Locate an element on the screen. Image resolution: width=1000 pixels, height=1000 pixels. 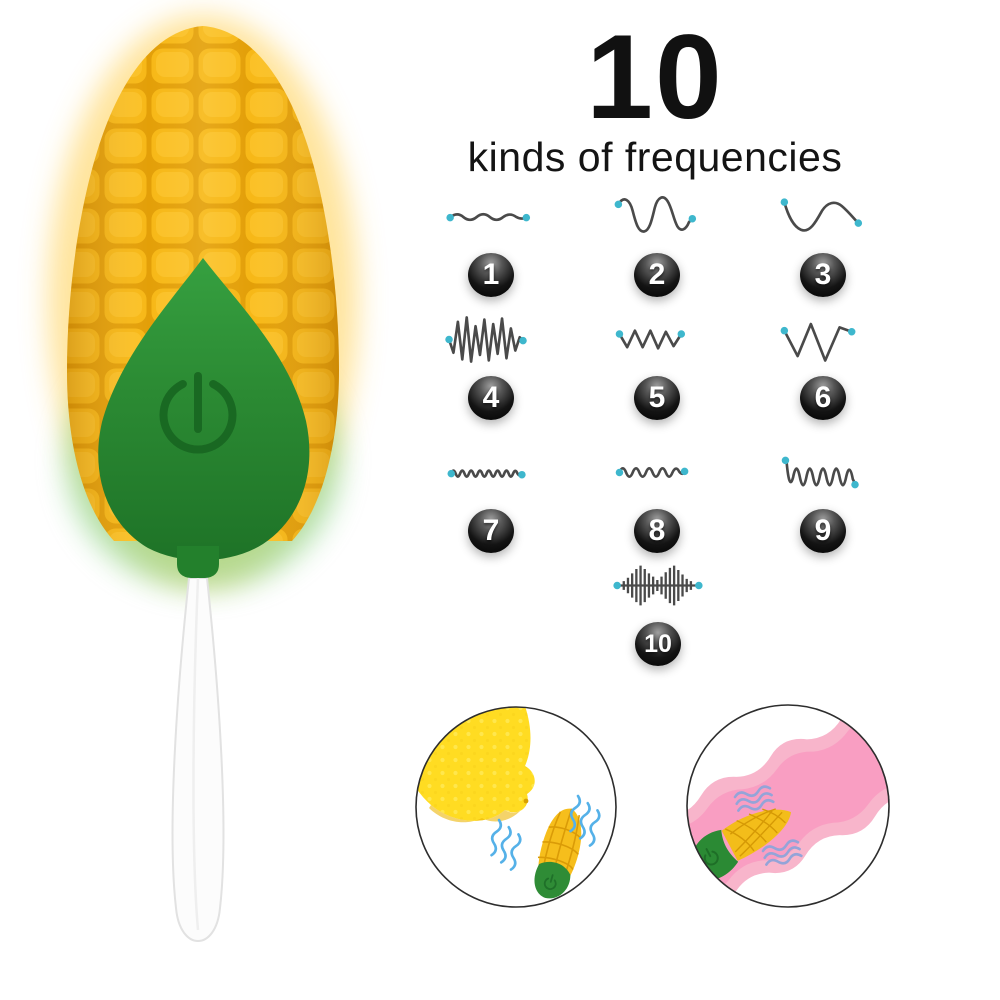
wave-pattern-9-icon is located at coordinates (820, 472).